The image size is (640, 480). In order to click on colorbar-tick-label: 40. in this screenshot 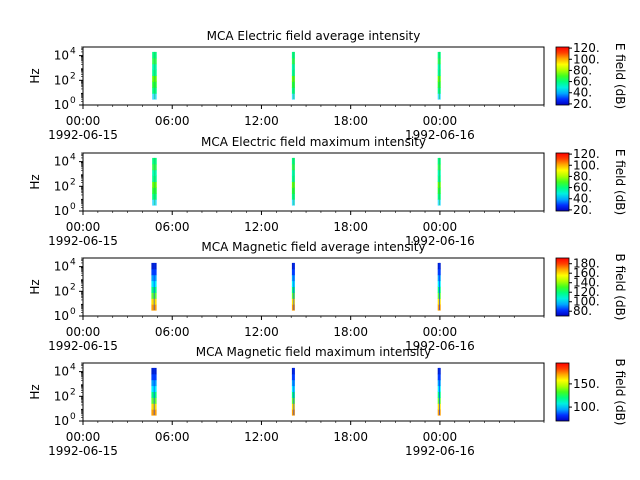, I will do `click(582, 93)`.